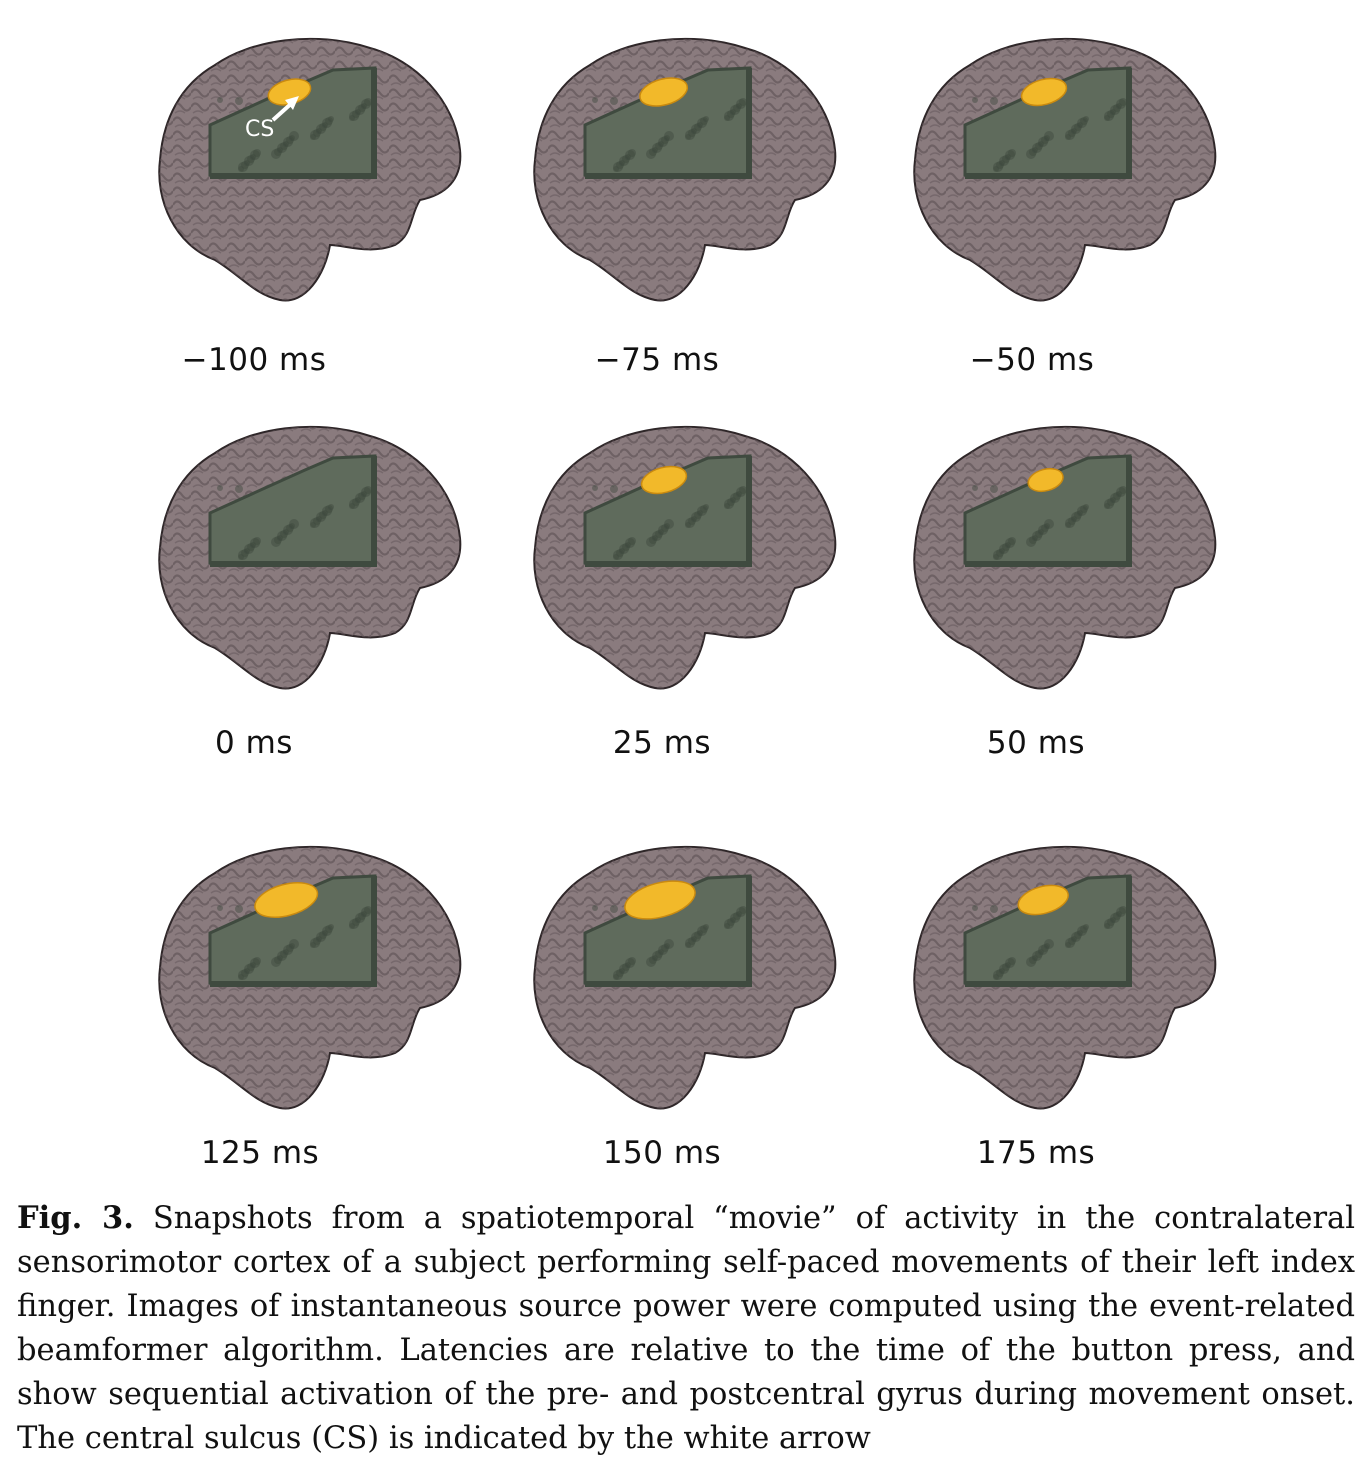 This screenshot has height=1468, width=1365. What do you see at coordinates (1032, 360) in the screenshot?
I see `latency-label: −50 ms` at bounding box center [1032, 360].